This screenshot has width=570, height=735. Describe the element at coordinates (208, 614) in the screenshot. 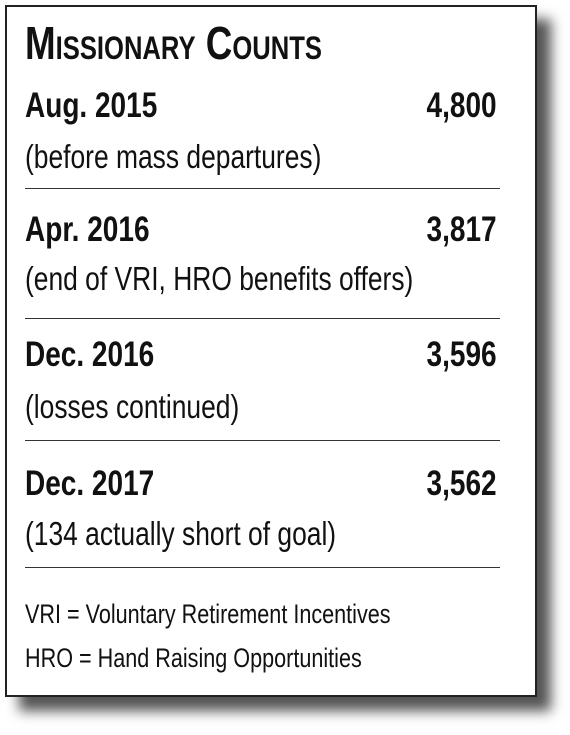

I see `footnote: VRI = Voluntary Retirement Incentives` at that location.